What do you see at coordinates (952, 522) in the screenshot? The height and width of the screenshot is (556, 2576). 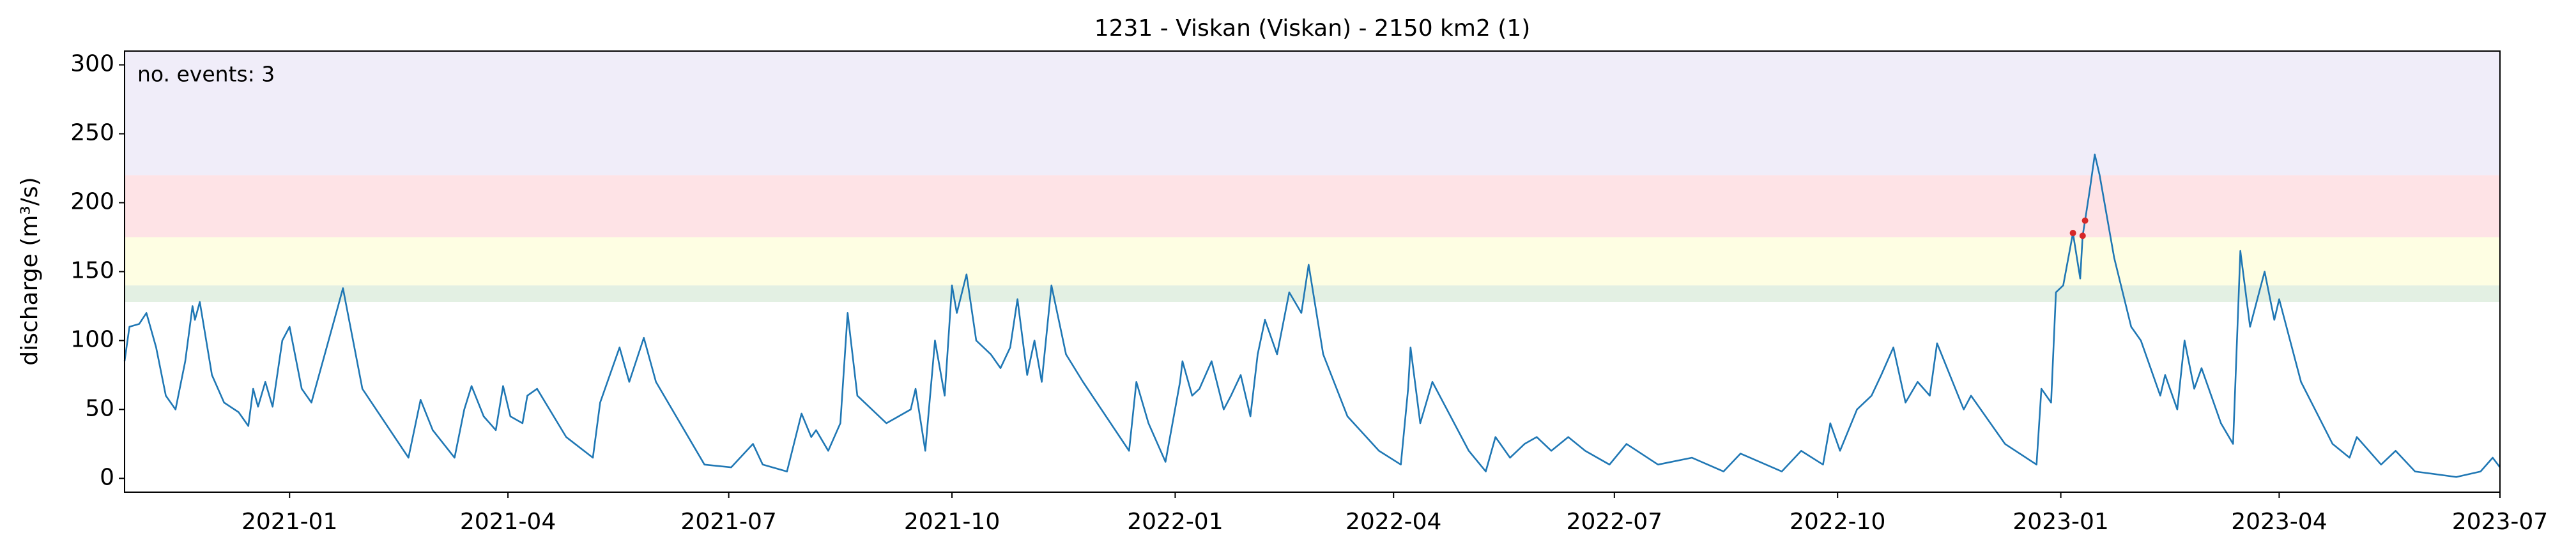 I see `x-tick-label: 2021-10` at bounding box center [952, 522].